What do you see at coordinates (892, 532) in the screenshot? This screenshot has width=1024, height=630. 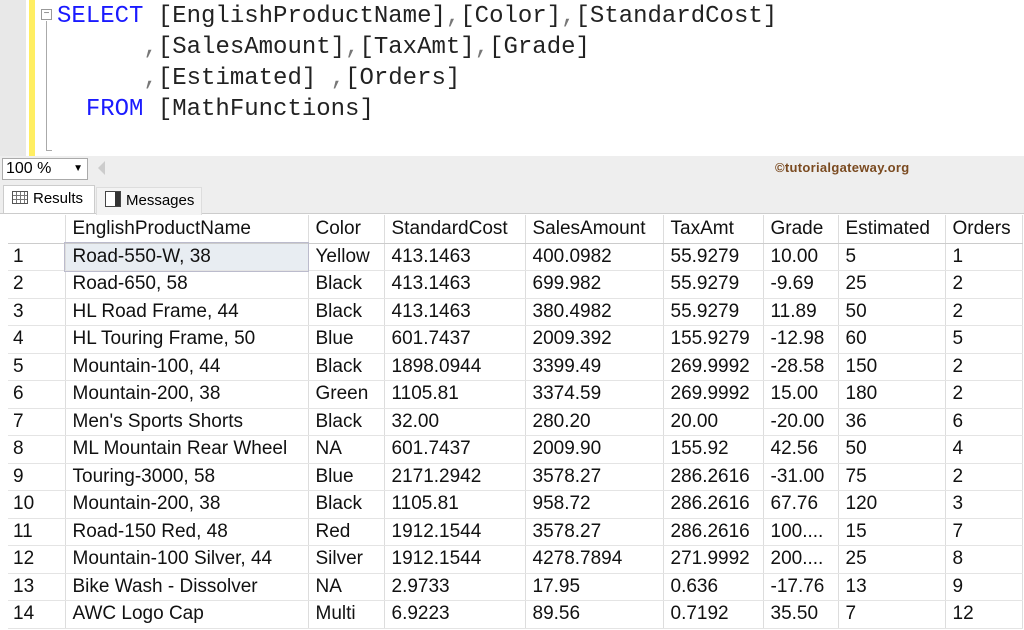 I see `grid-cell: 15` at bounding box center [892, 532].